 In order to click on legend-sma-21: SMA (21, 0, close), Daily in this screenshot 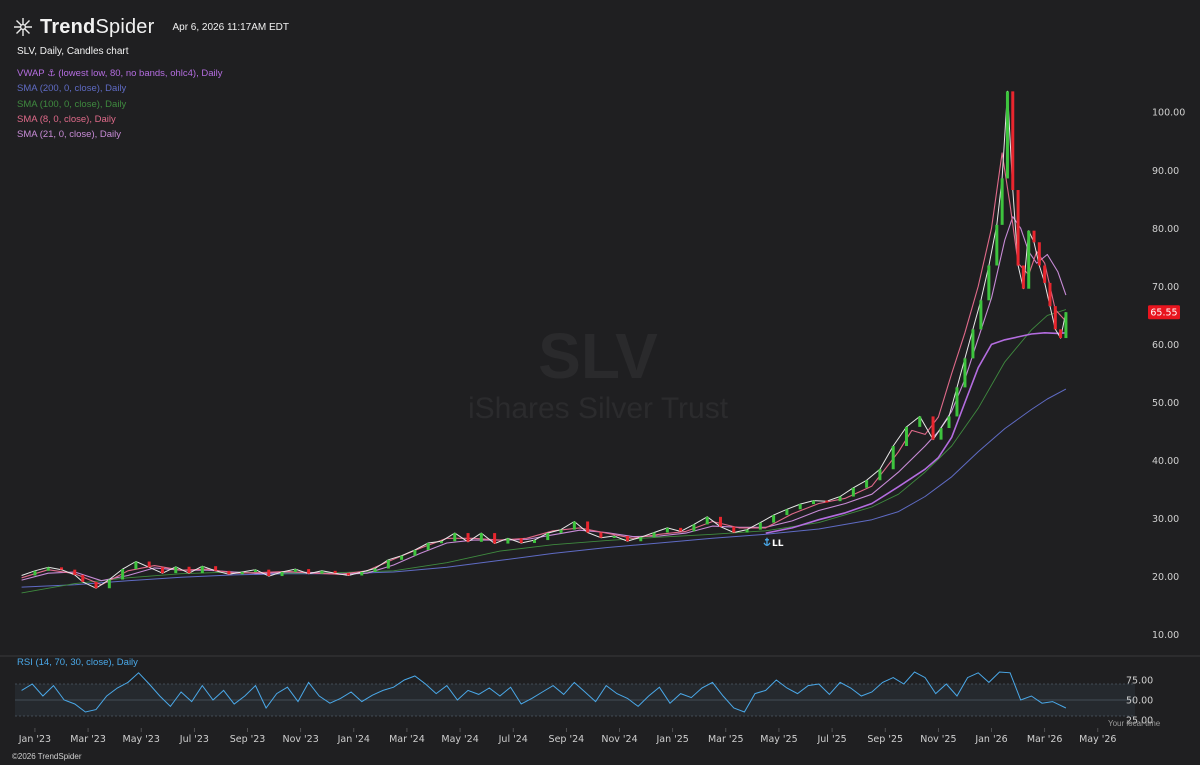, I will do `click(69, 135)`.